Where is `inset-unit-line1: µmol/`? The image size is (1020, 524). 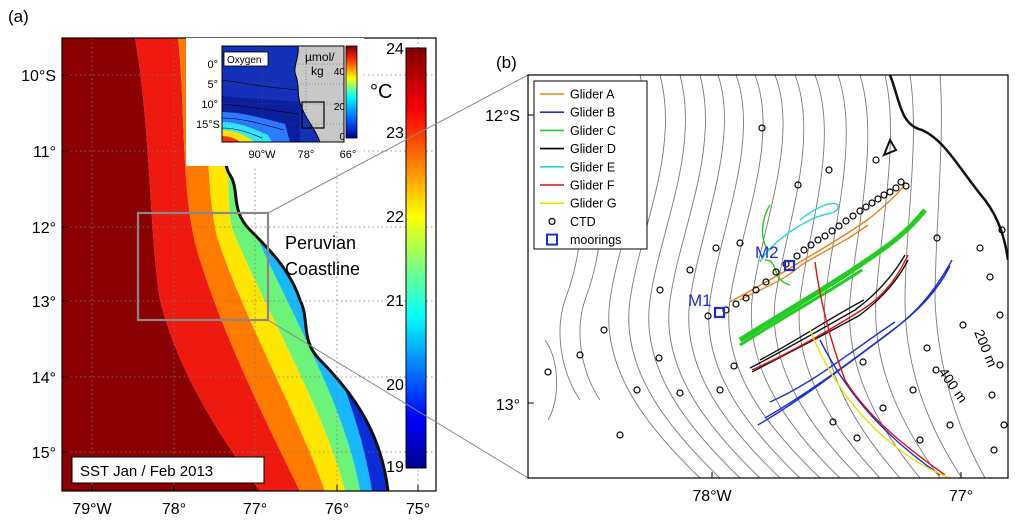
inset-unit-line1: µmol/ is located at coordinates (320, 57).